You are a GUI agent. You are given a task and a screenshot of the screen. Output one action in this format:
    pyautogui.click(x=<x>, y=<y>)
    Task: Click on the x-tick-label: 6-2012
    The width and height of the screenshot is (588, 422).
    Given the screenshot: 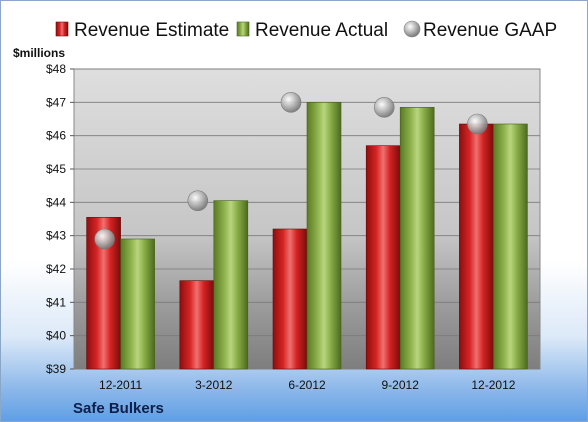 What is the action you would take?
    pyautogui.click(x=307, y=385)
    